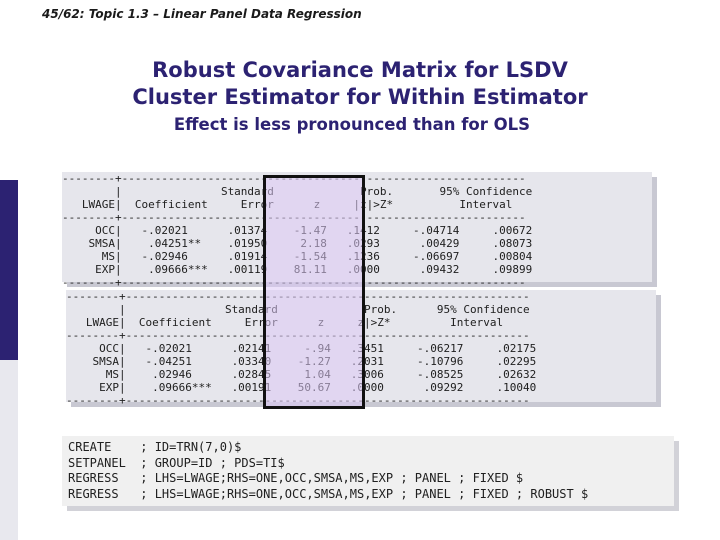 This screenshot has height=540, width=720. Describe the element at coordinates (360, 97) in the screenshot. I see `slide-title-line-2: Cluster Estimator for Within Estimator` at that location.